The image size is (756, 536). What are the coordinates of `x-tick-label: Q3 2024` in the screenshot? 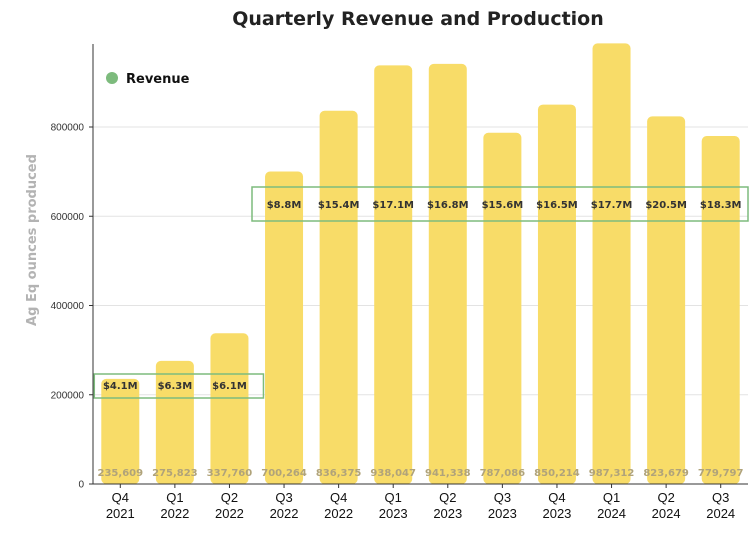 It's located at (720, 505).